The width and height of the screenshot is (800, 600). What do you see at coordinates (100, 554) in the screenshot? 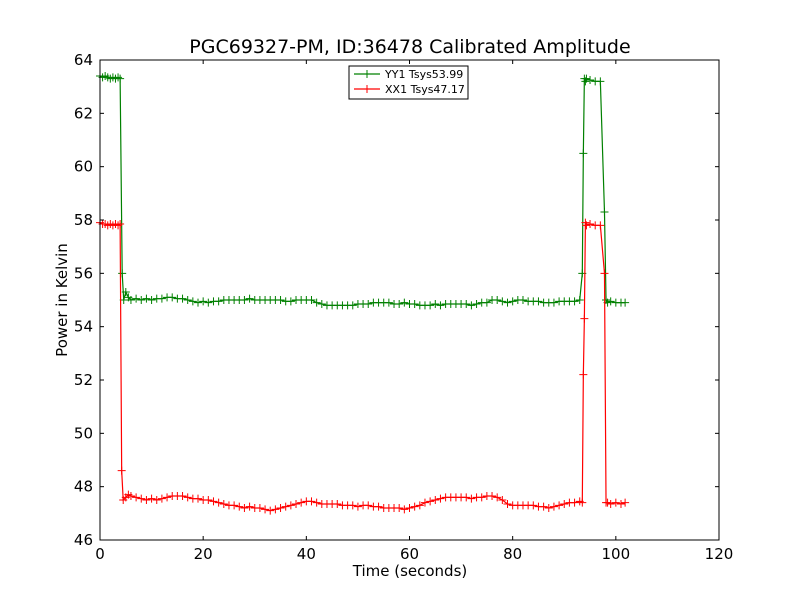
I see `x-tick-label: 0` at bounding box center [100, 554].